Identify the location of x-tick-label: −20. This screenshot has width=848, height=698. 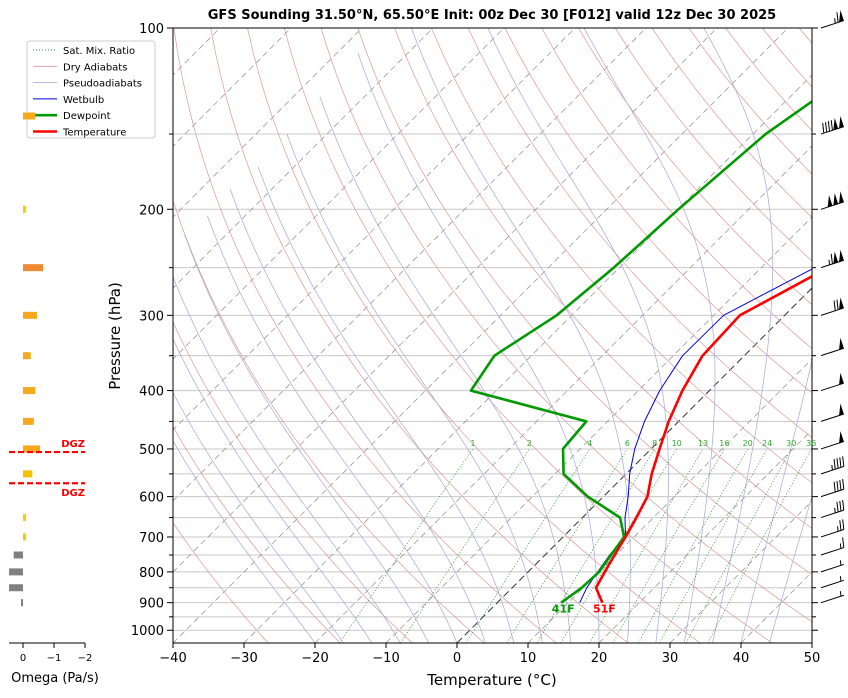
(314, 658).